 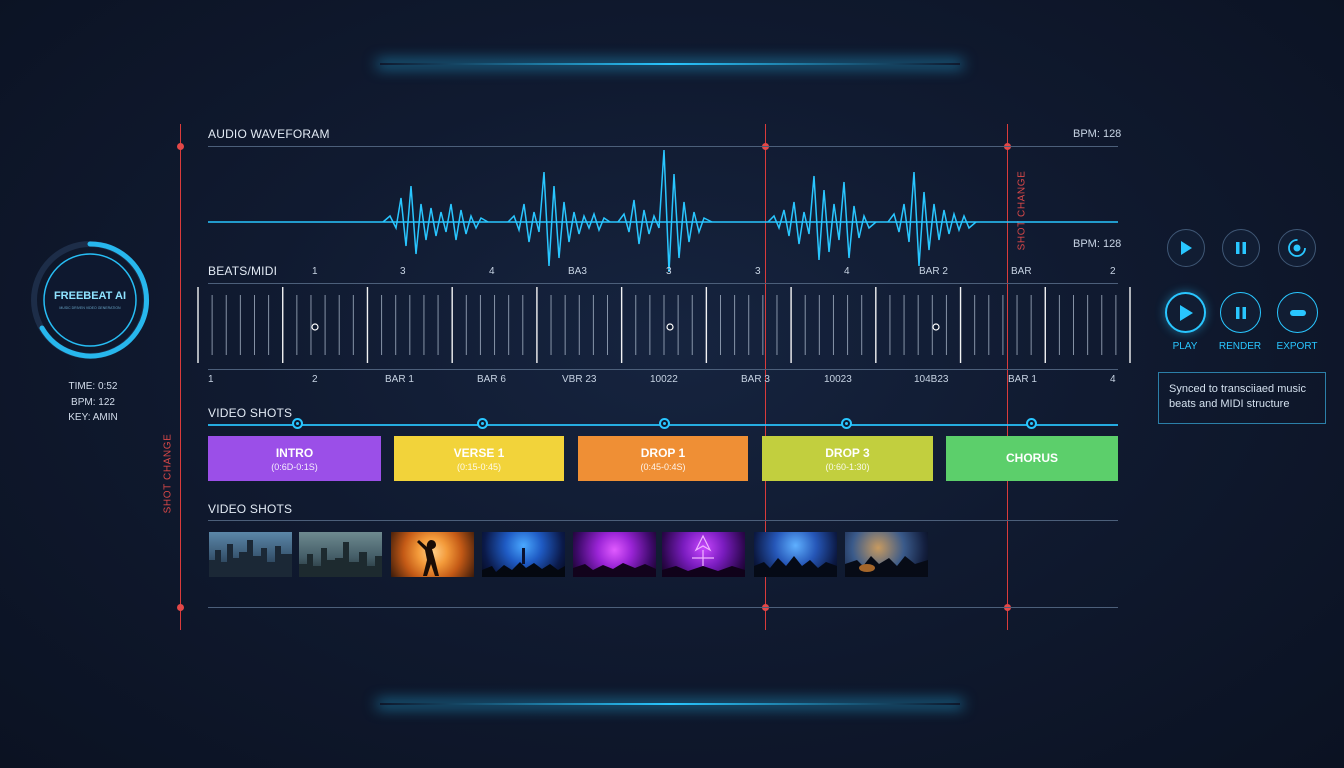 What do you see at coordinates (294, 466) in the screenshot?
I see `segment-range: (0:6D-0:1S)` at bounding box center [294, 466].